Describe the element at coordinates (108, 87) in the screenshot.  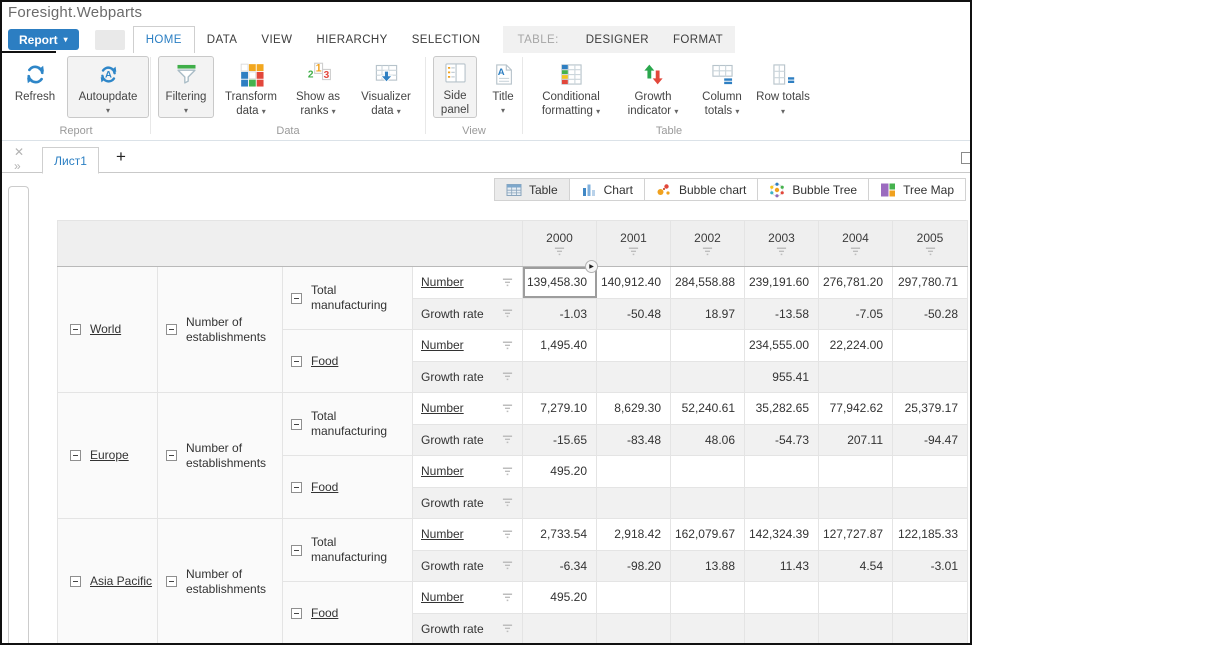
I see `autoupdate-button: A Autoupdate ▾` at that location.